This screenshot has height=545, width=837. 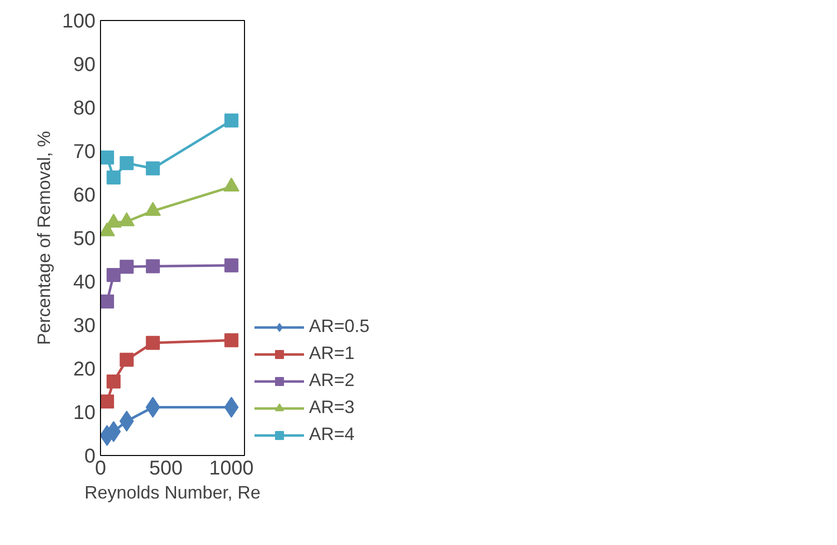 What do you see at coordinates (84, 369) in the screenshot?
I see `y-tick-label: 20` at bounding box center [84, 369].